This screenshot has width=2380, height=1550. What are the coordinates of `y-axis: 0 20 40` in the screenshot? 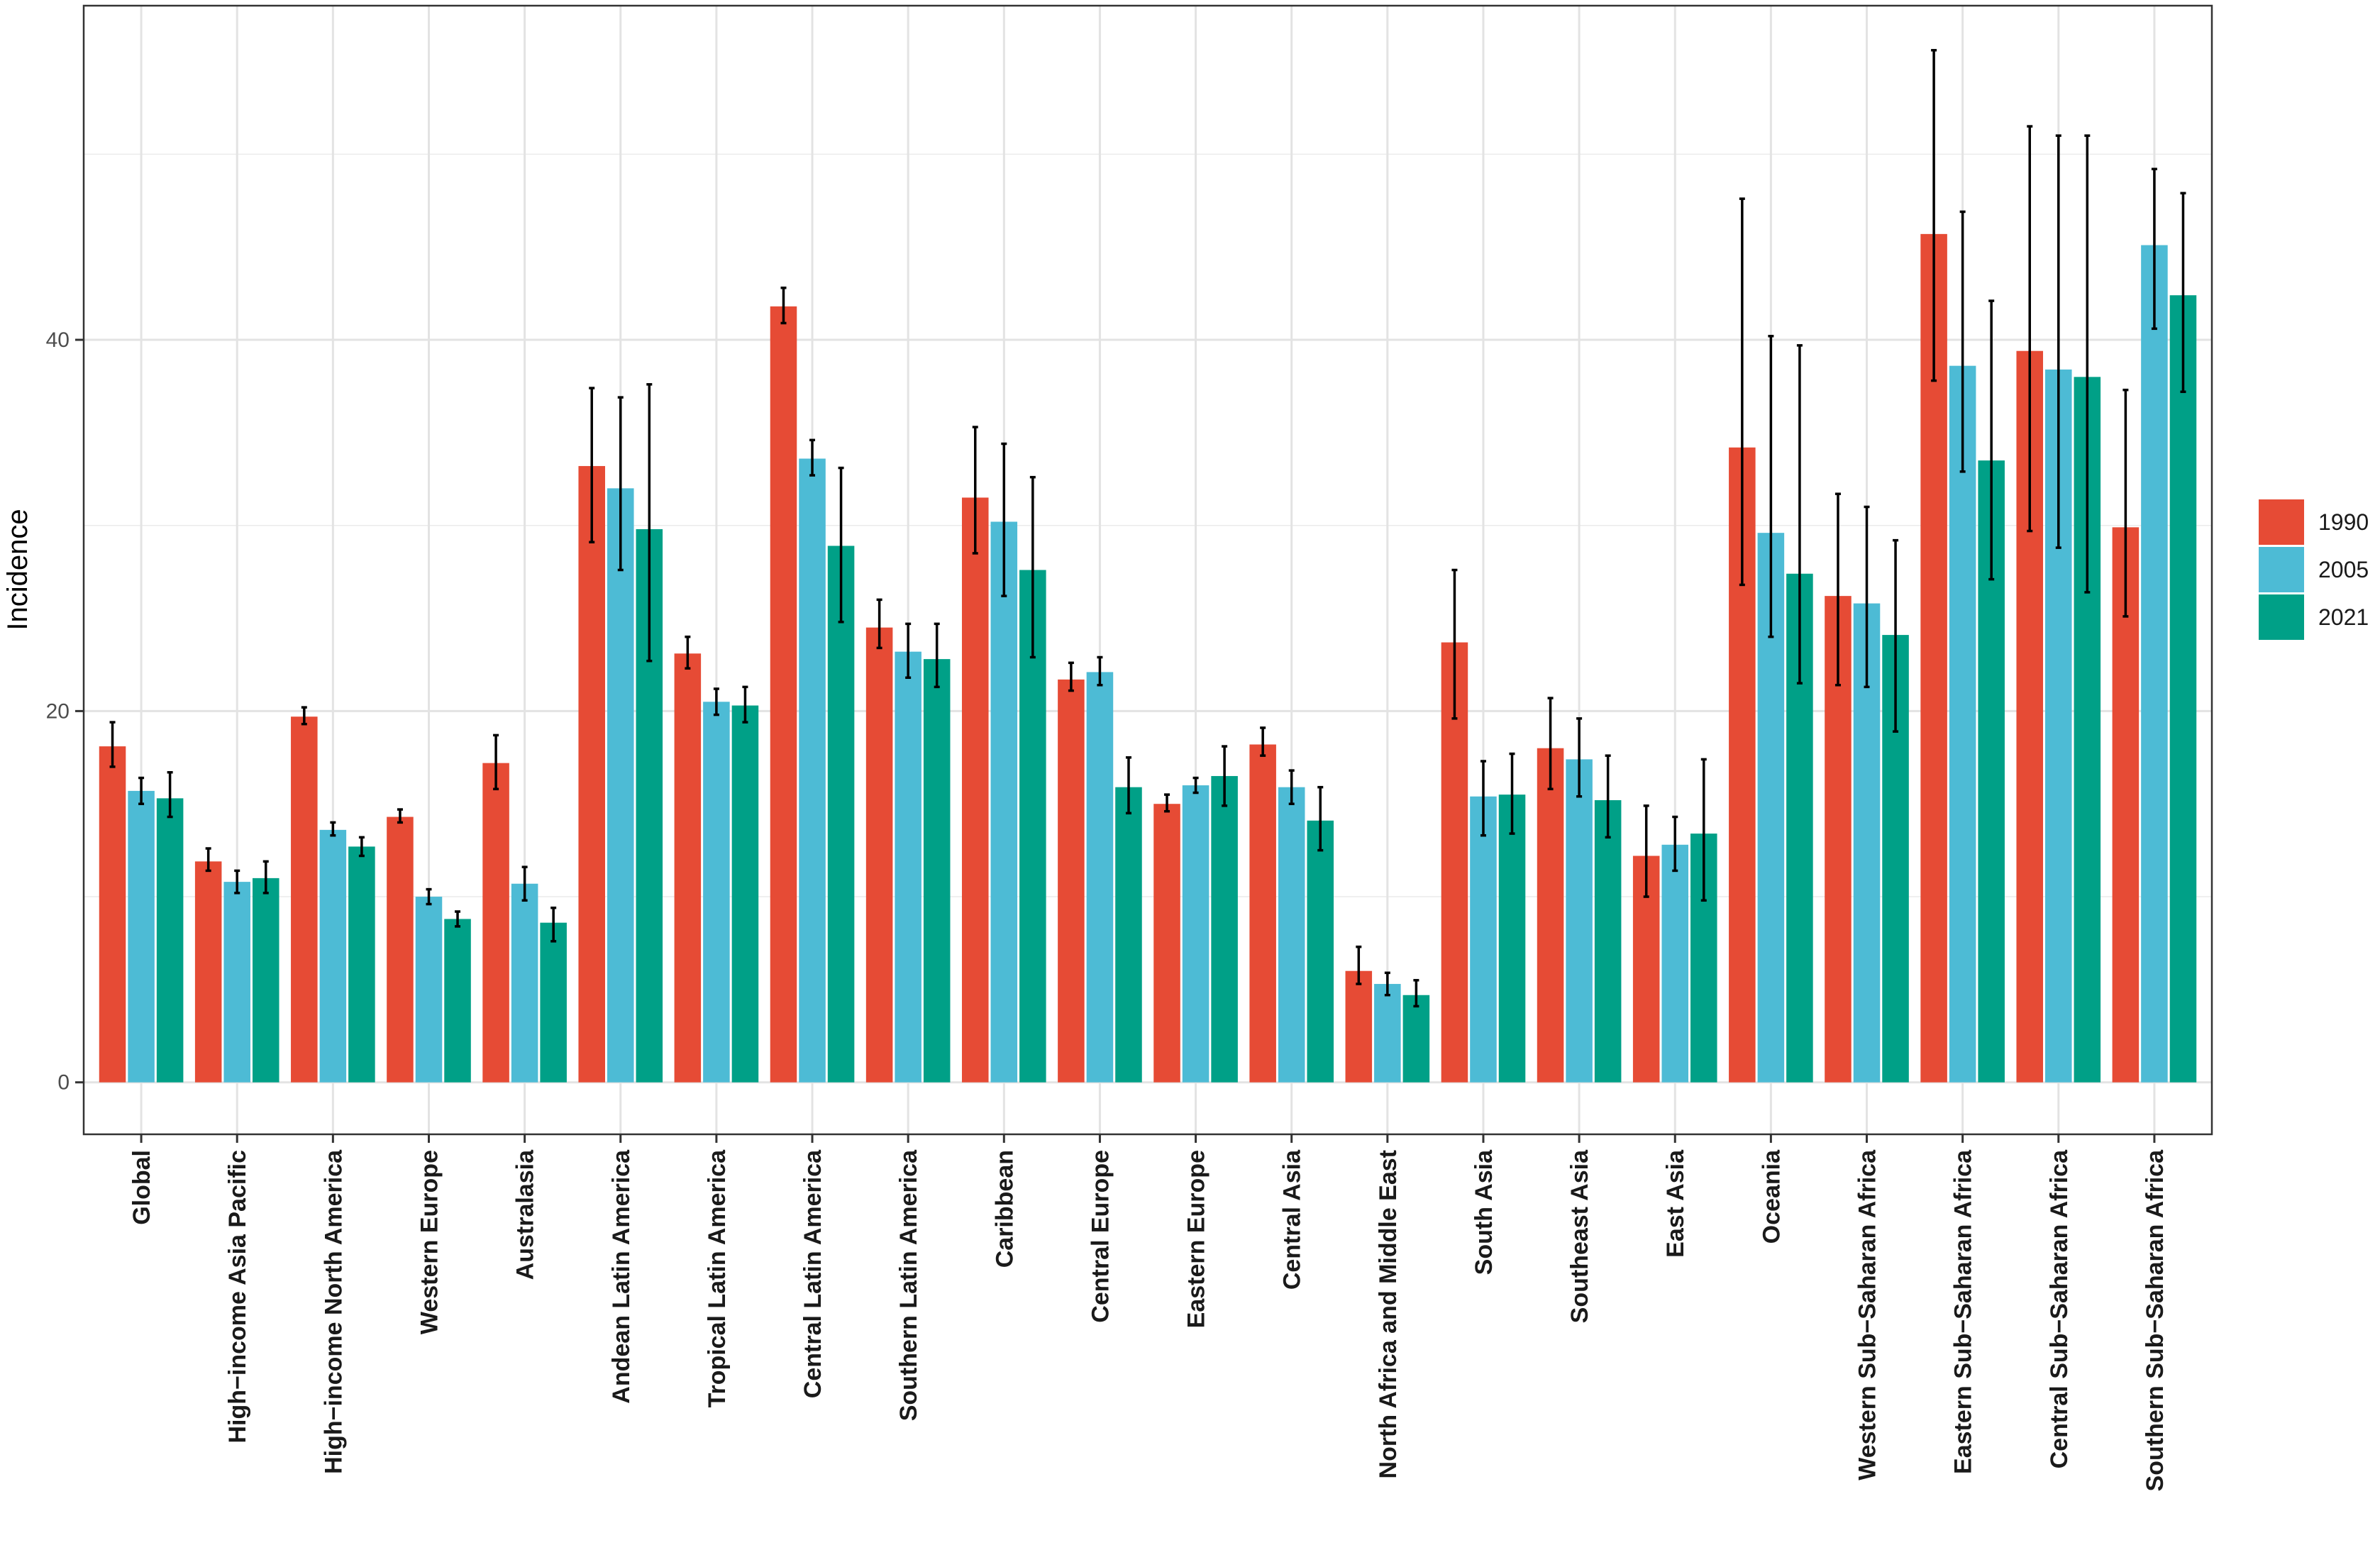 It's located at (65, 712).